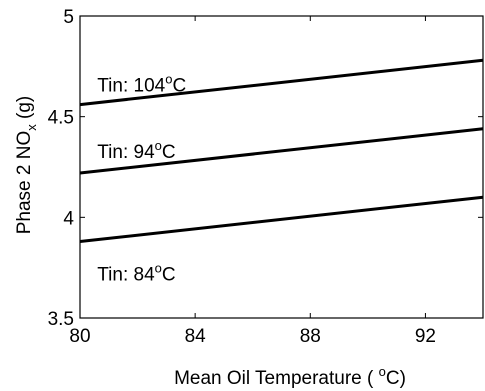 The height and width of the screenshot is (391, 485). I want to click on series-annotation: Tin: 84oC, so click(136, 273).